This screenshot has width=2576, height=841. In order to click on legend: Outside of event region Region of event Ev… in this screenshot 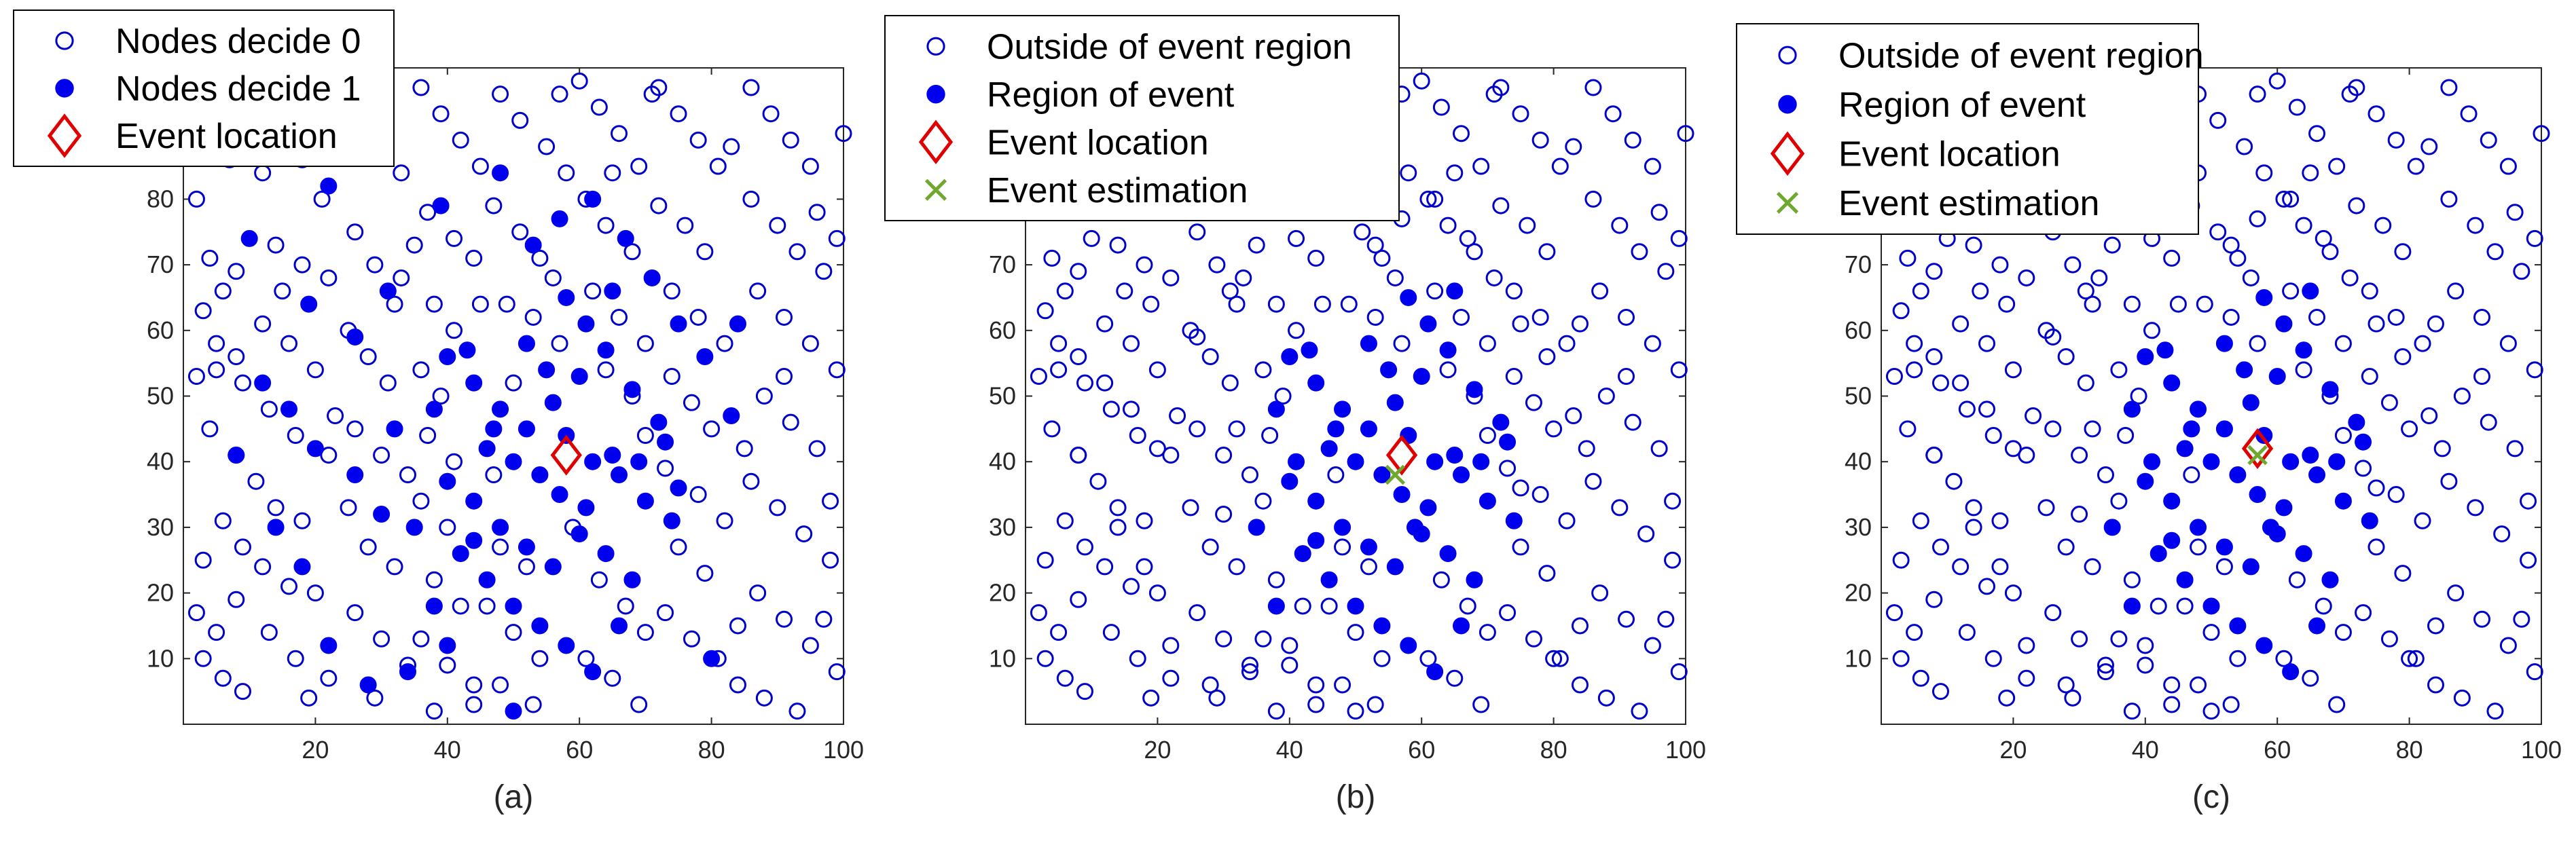, I will do `click(1142, 118)`.